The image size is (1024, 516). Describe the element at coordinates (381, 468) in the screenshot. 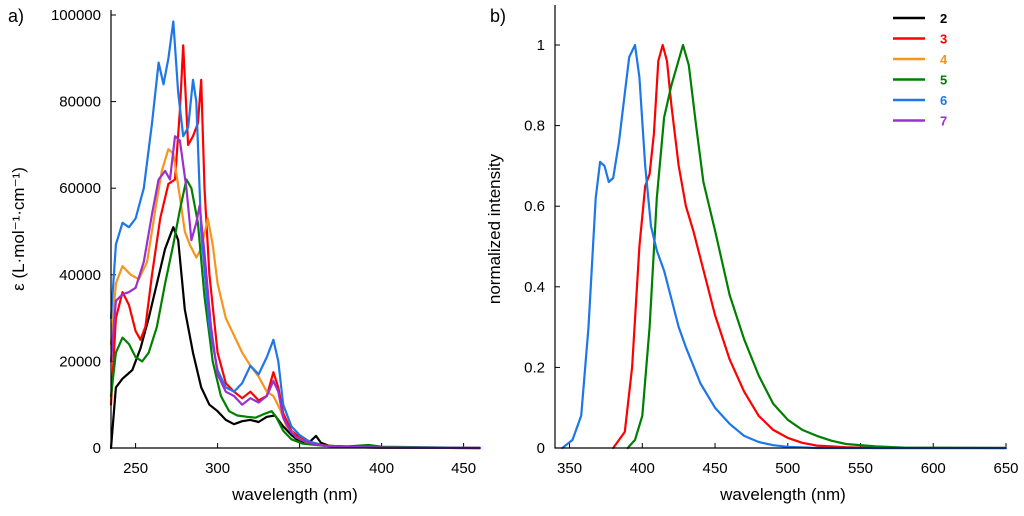

I see `panel-a-x-tick-label: 400` at that location.